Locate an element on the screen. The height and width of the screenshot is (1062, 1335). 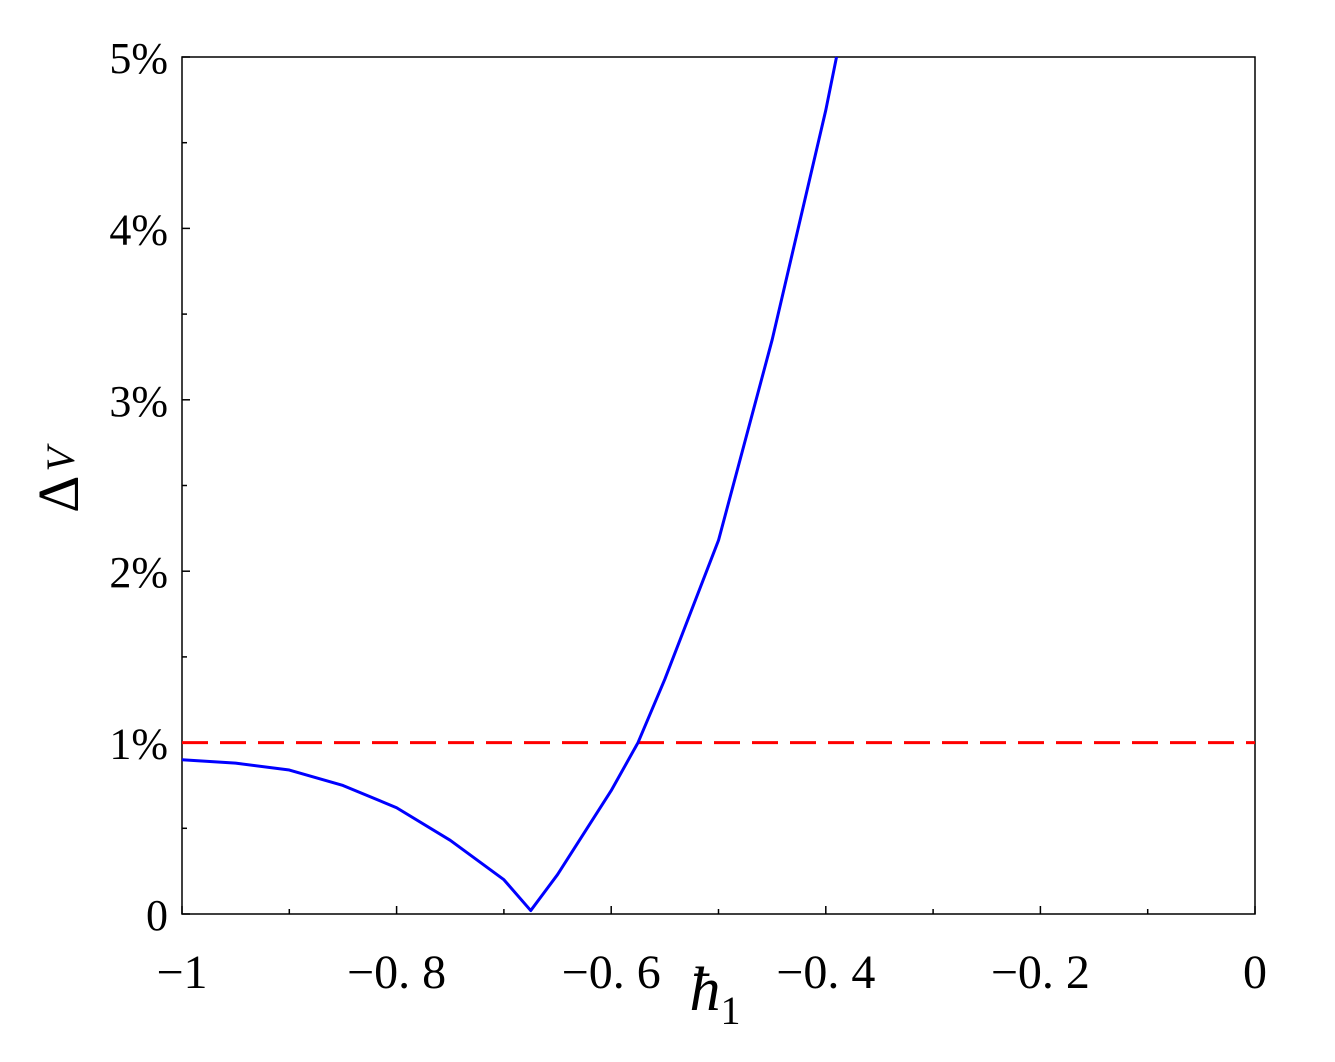
x-tick-label: 0 is located at coordinates (1255, 972).